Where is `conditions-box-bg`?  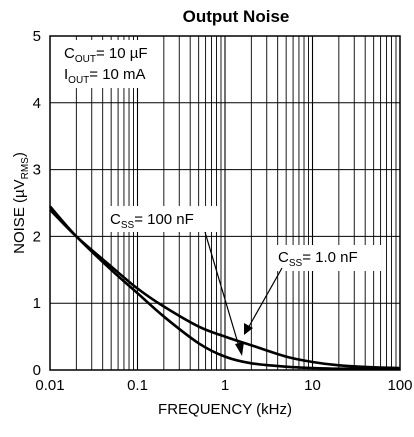
conditions-box-bg is located at coordinates (103, 64).